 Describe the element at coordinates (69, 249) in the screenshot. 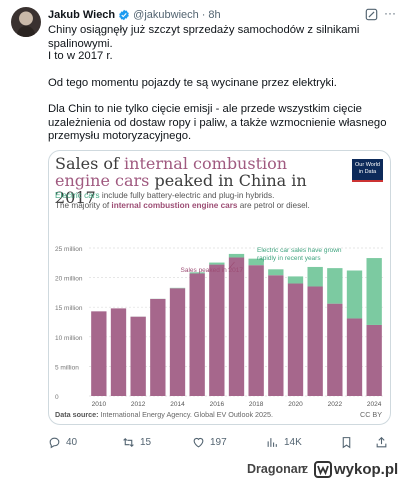

I see `y-tick-label: 25 million` at that location.